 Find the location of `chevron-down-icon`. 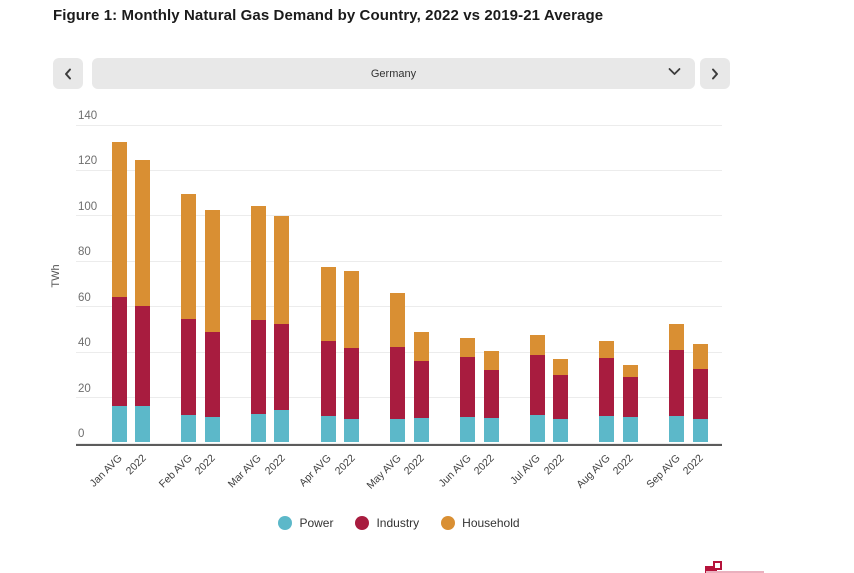

chevron-down-icon is located at coordinates (674, 71).